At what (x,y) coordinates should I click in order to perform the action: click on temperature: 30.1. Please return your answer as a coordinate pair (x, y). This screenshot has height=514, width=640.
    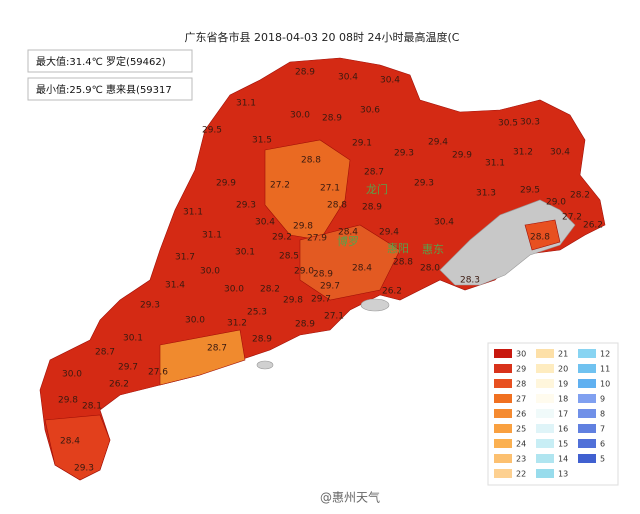
    Looking at the image, I should click on (133, 339).